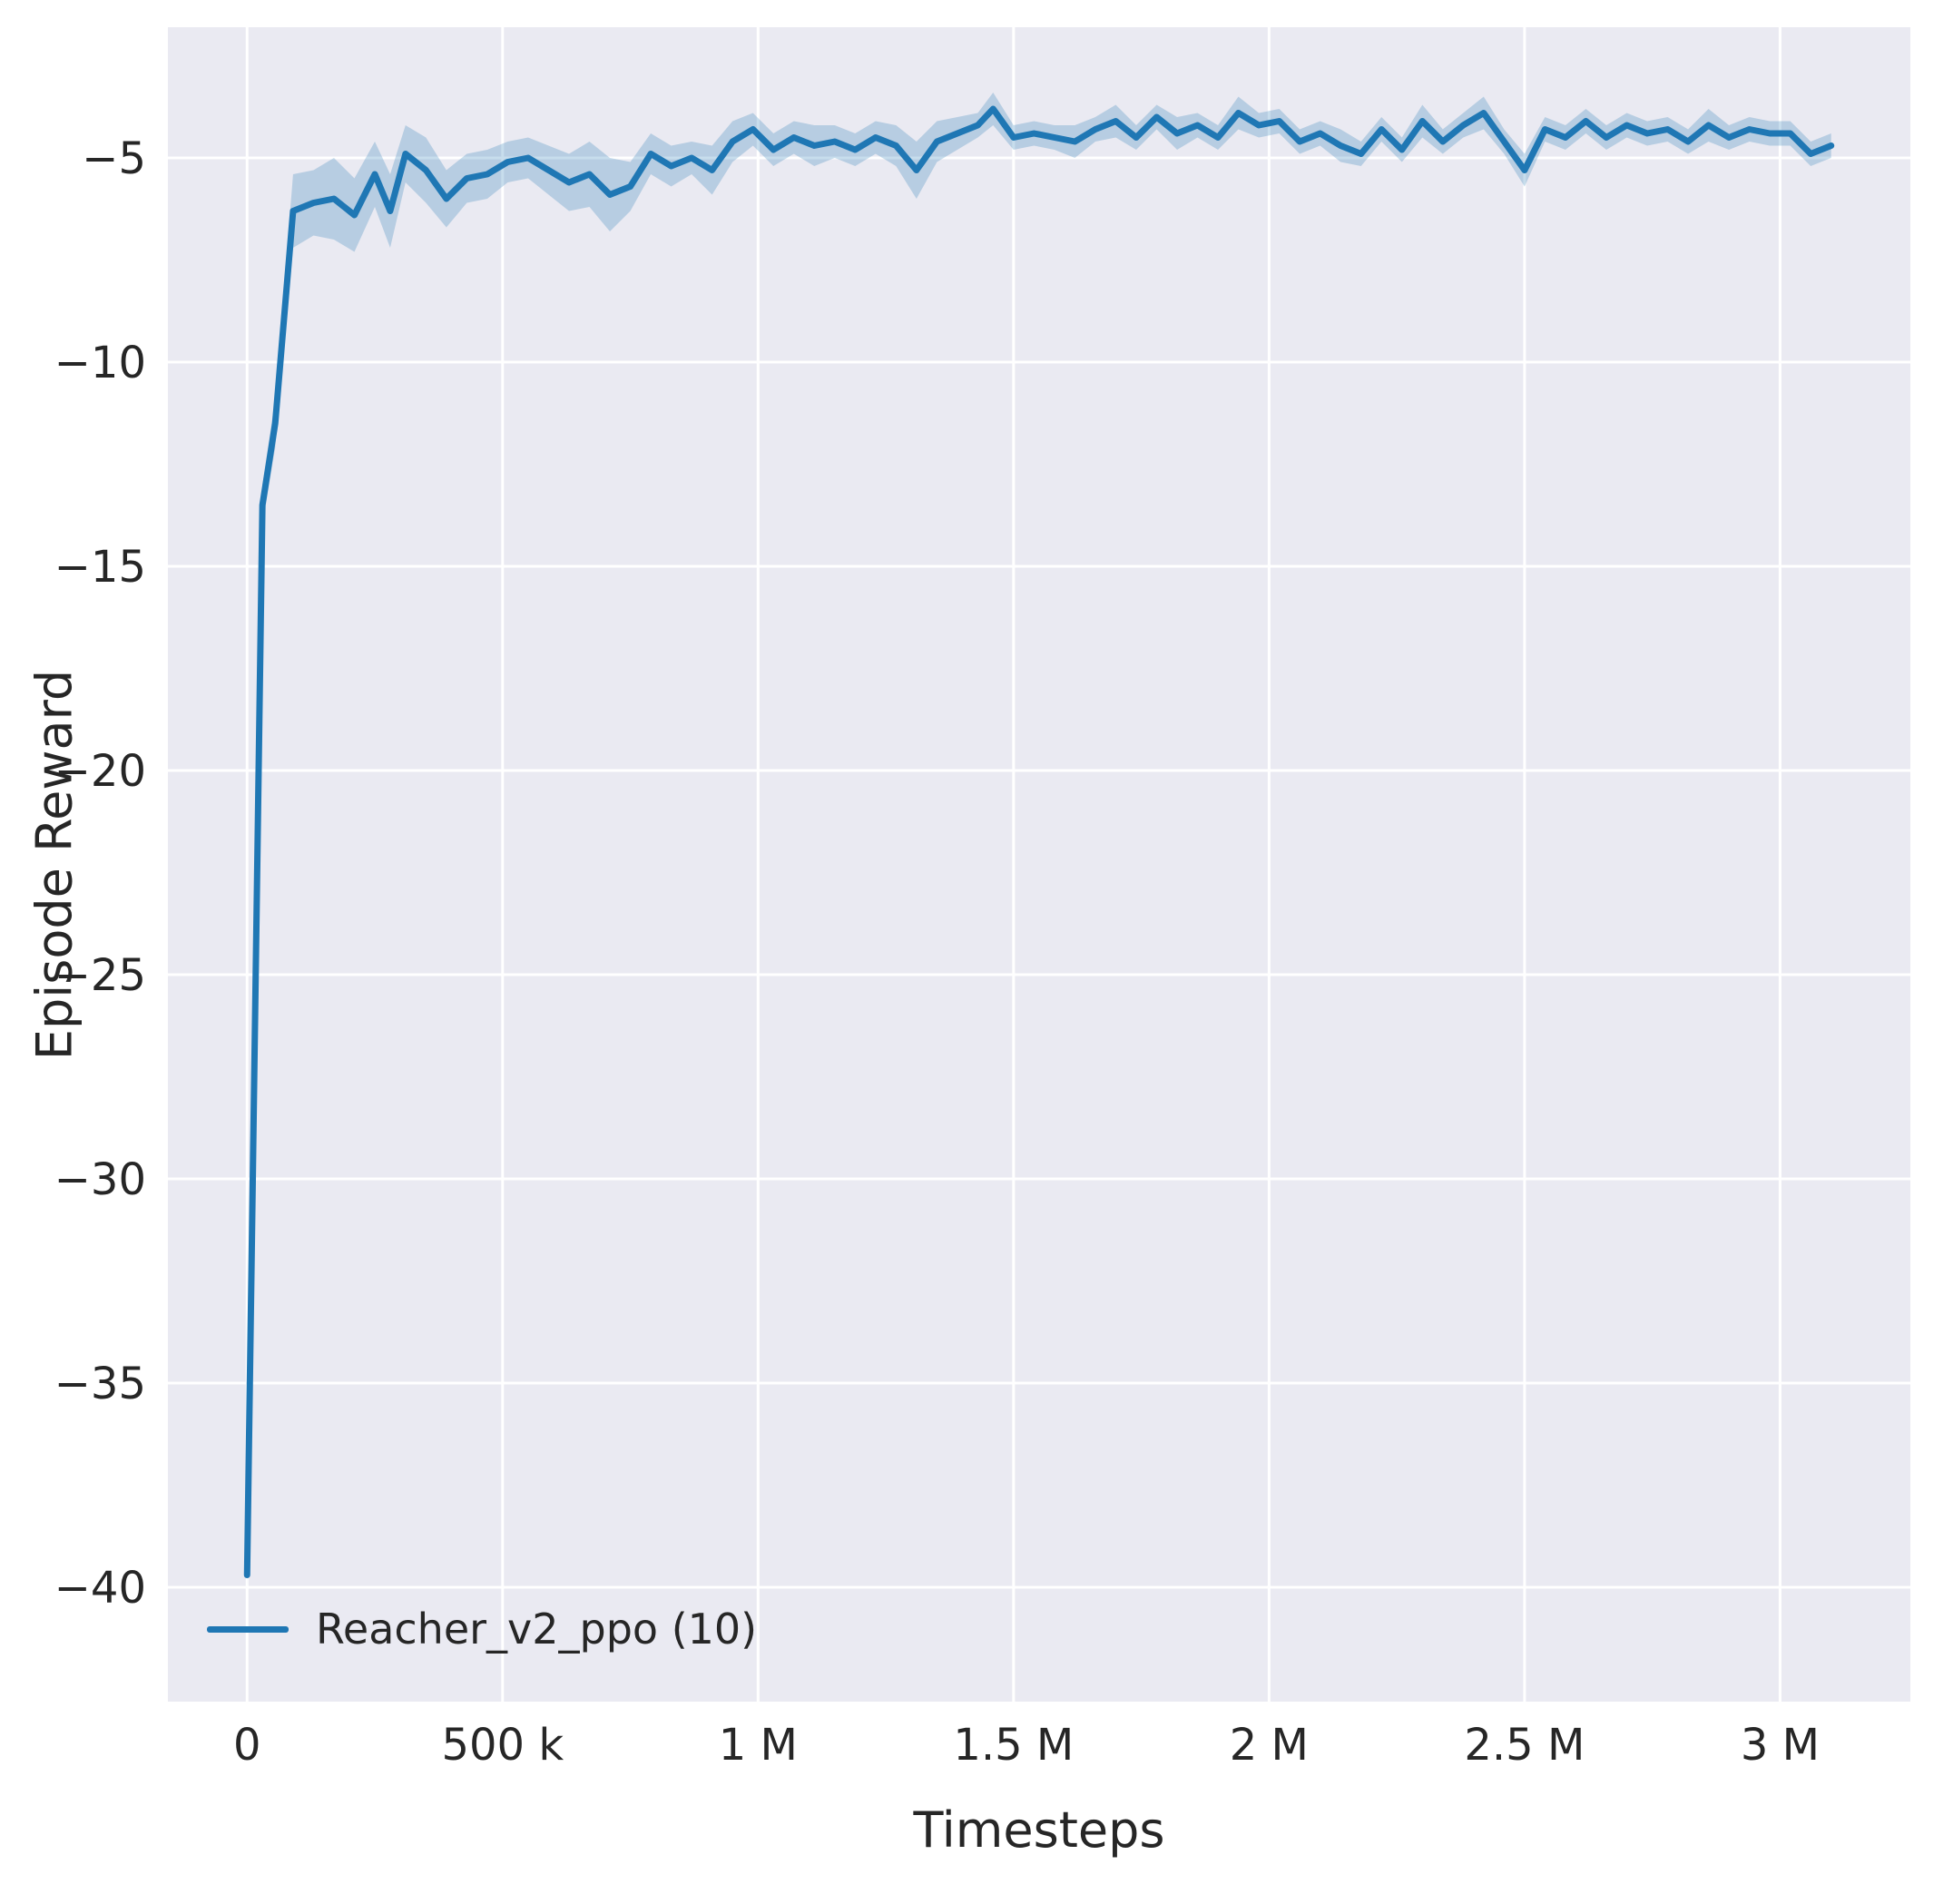 This screenshot has height=1904, width=1953. Describe the element at coordinates (759, 1746) in the screenshot. I see `x-tick-label: 1 M` at that location.